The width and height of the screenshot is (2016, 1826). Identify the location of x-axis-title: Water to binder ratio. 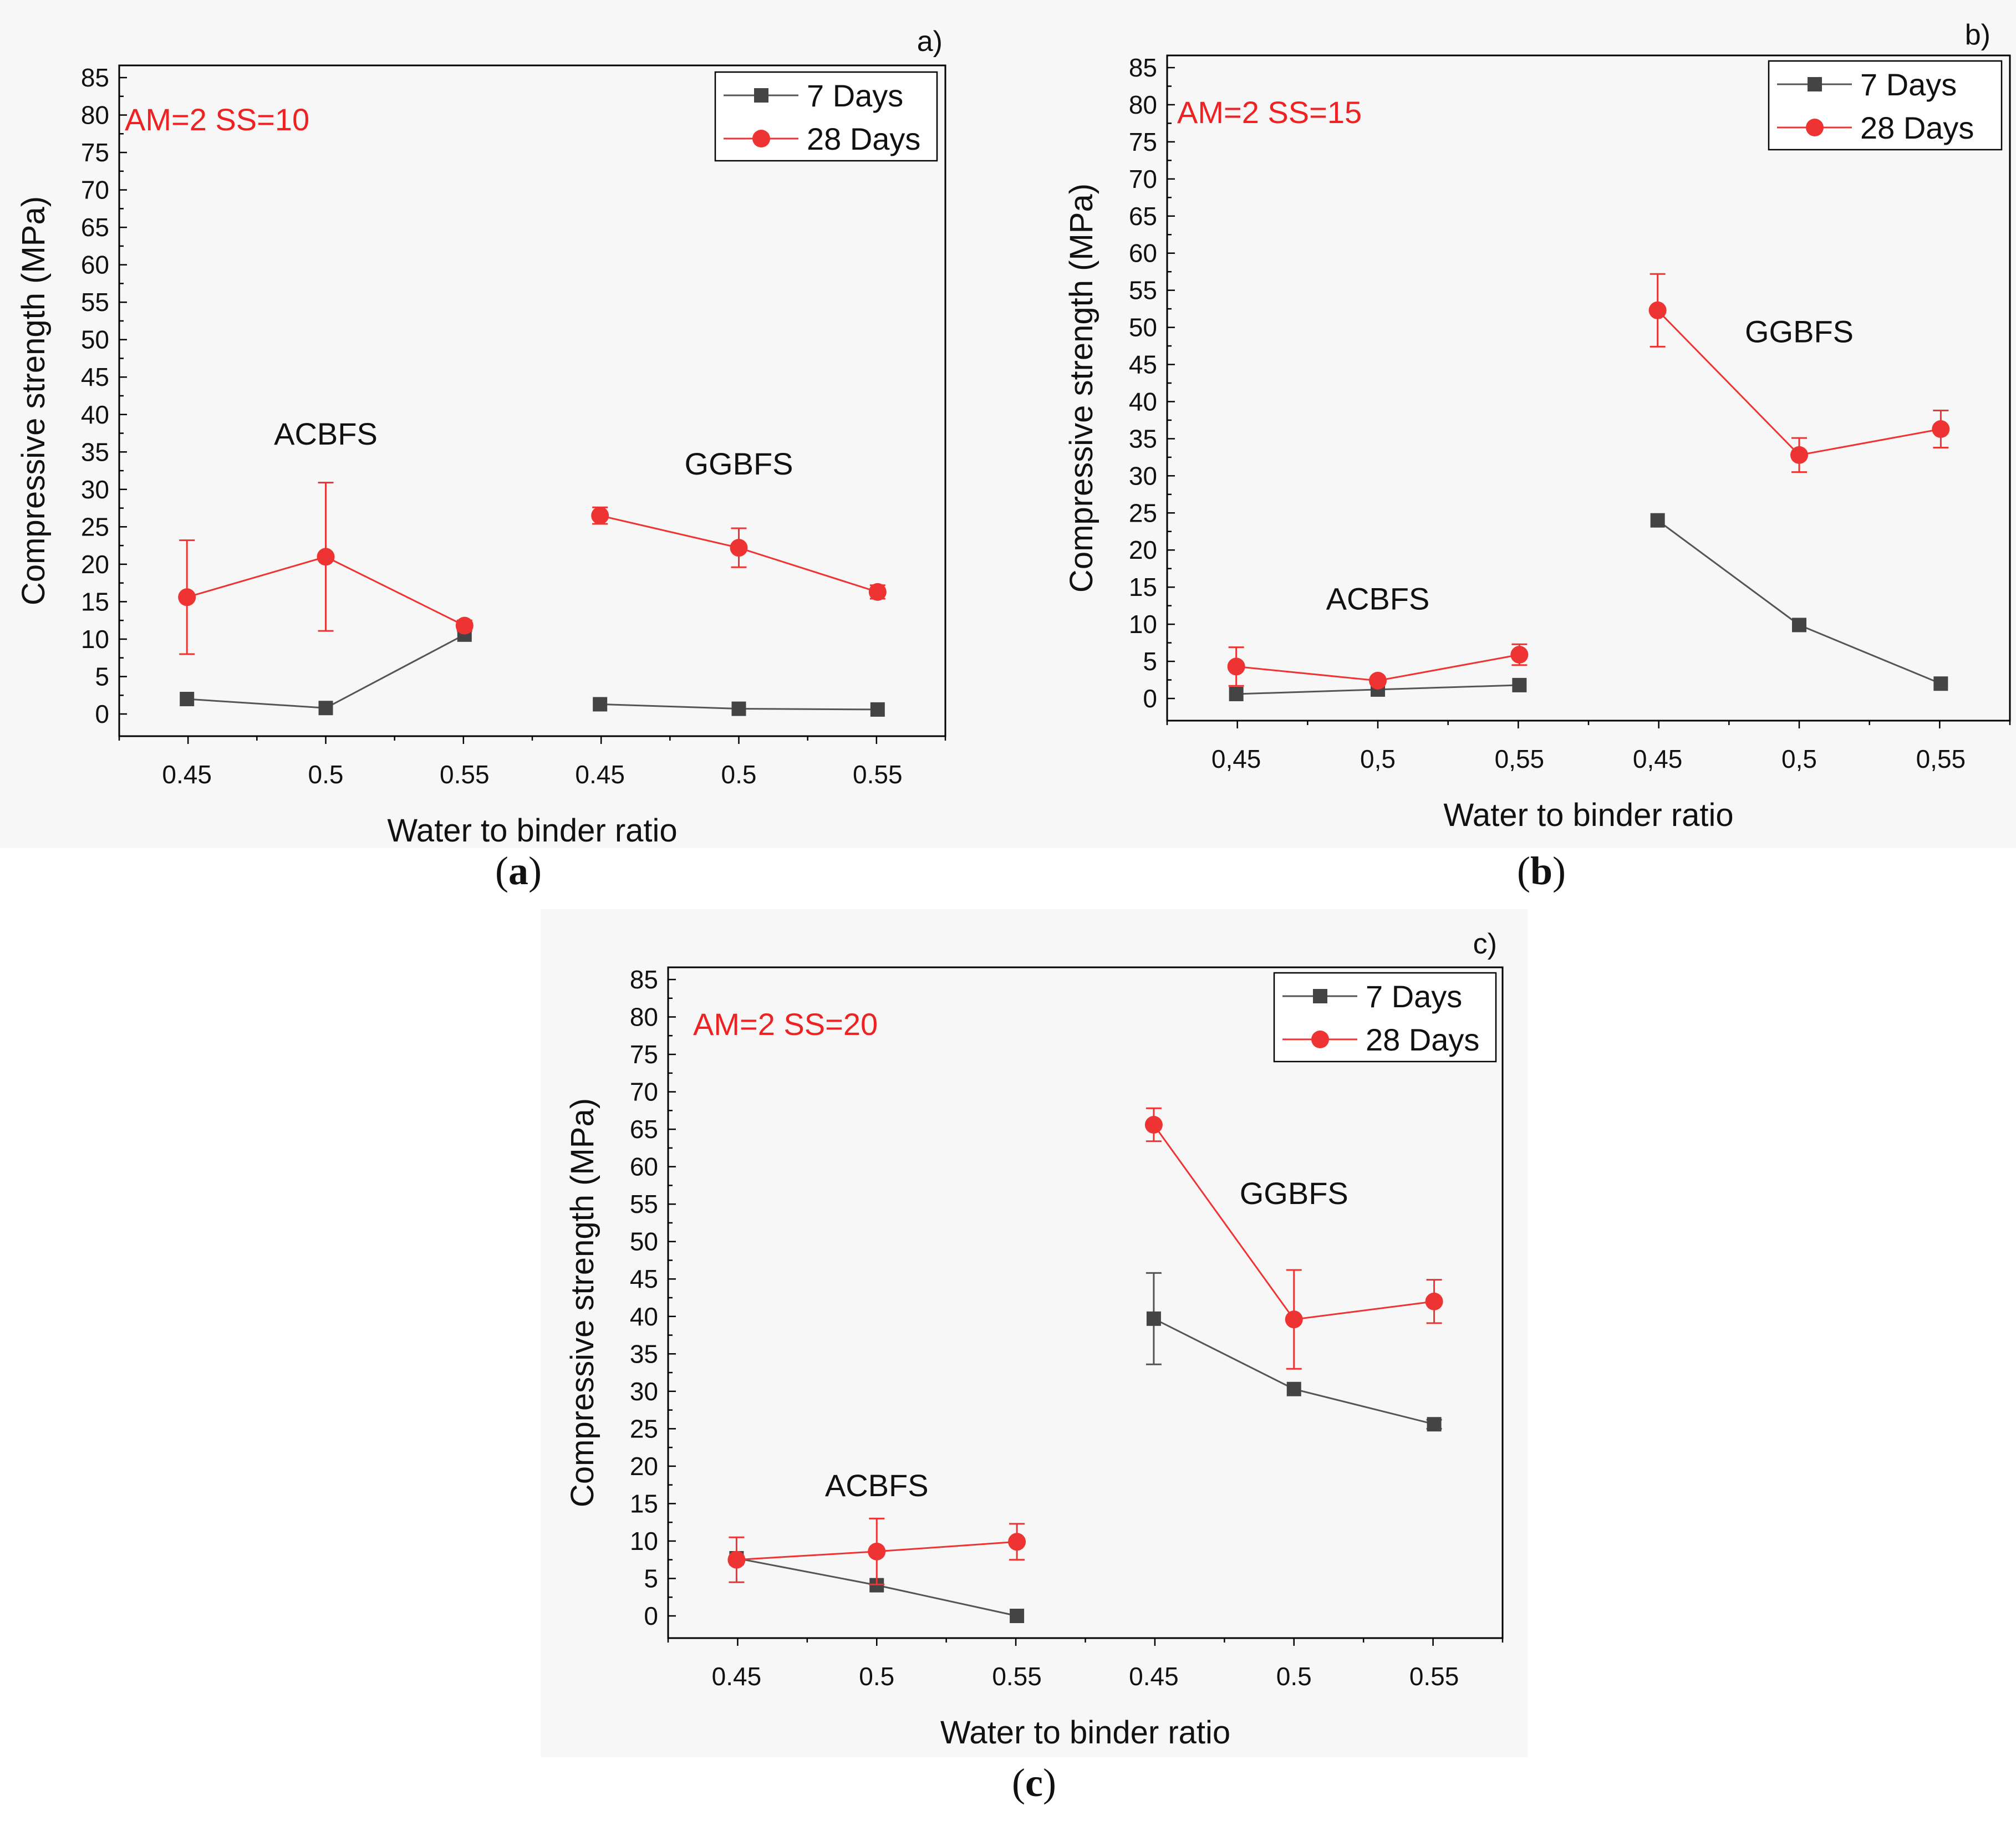
(532, 831).